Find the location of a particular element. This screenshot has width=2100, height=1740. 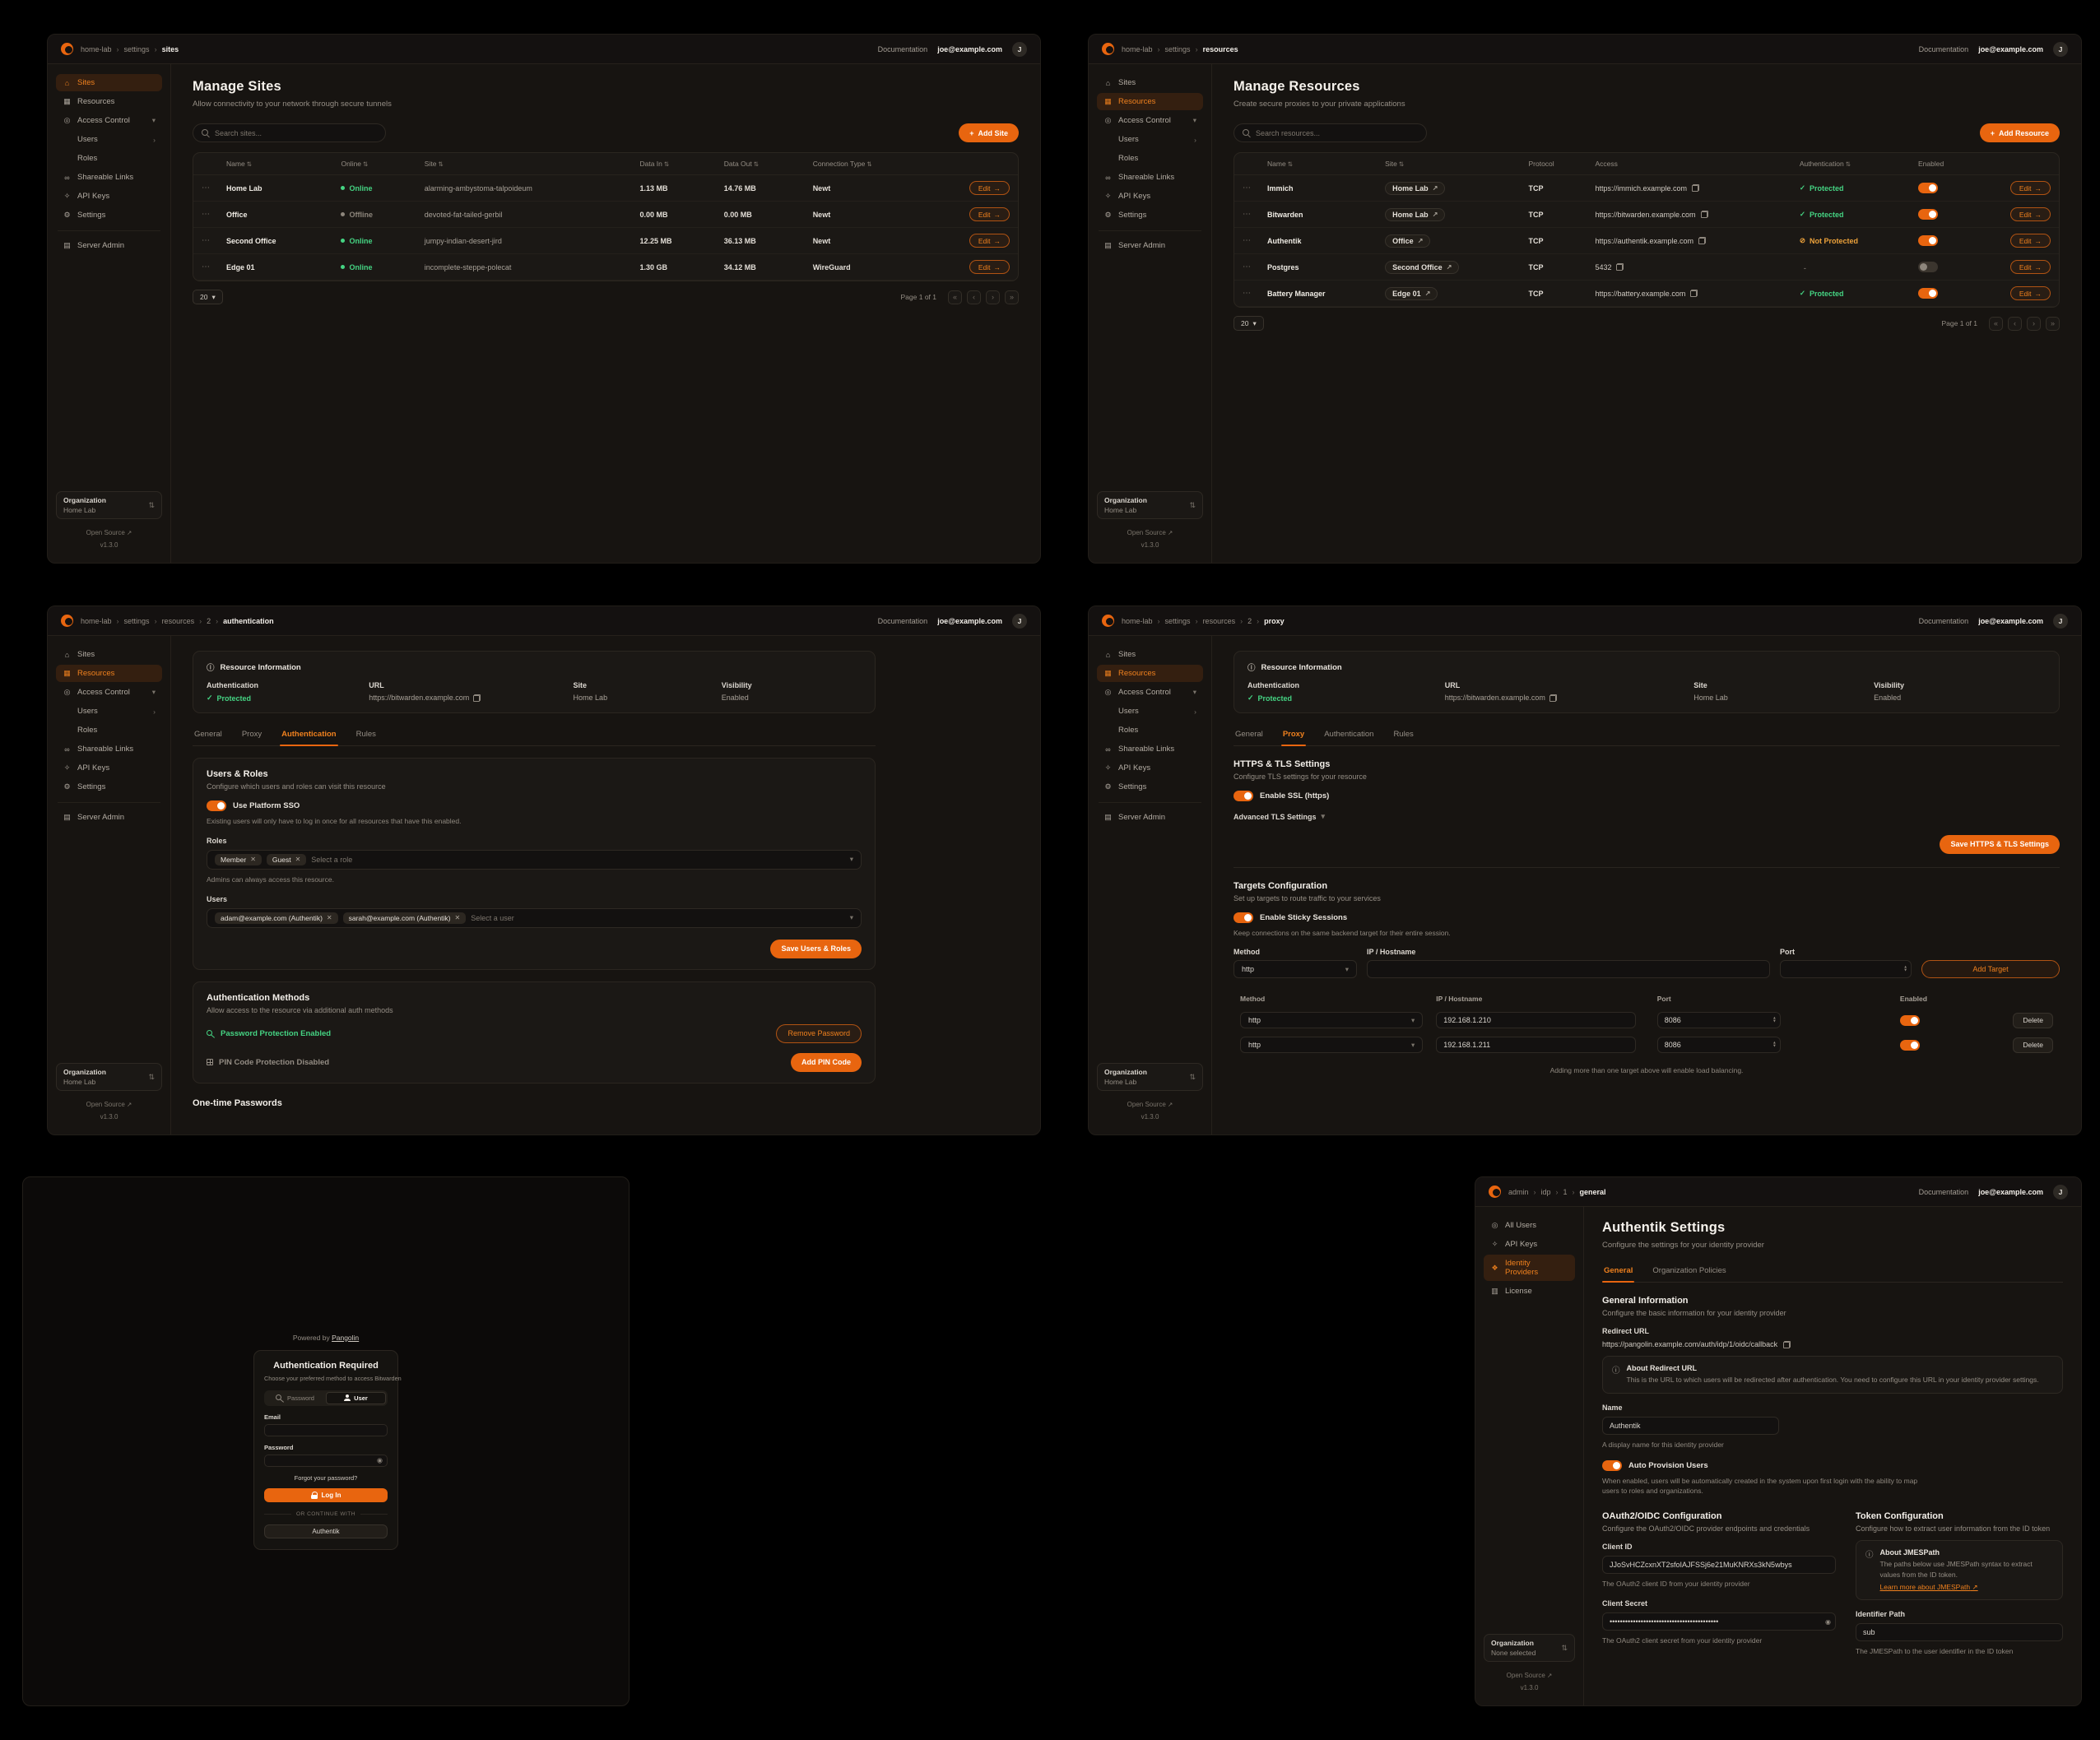

target-method-select: http ▾ is located at coordinates (1332, 1020).